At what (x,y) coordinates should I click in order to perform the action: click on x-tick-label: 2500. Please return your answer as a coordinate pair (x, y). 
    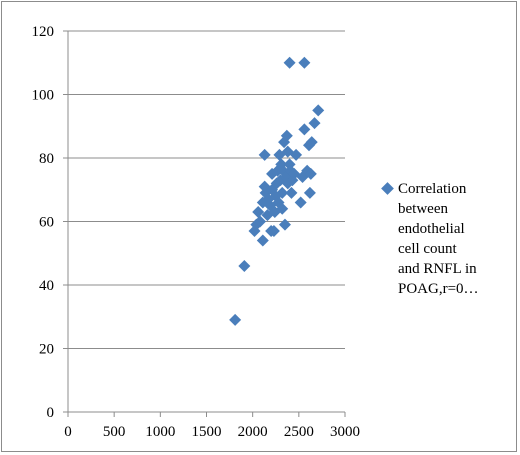
    Looking at the image, I should click on (299, 432).